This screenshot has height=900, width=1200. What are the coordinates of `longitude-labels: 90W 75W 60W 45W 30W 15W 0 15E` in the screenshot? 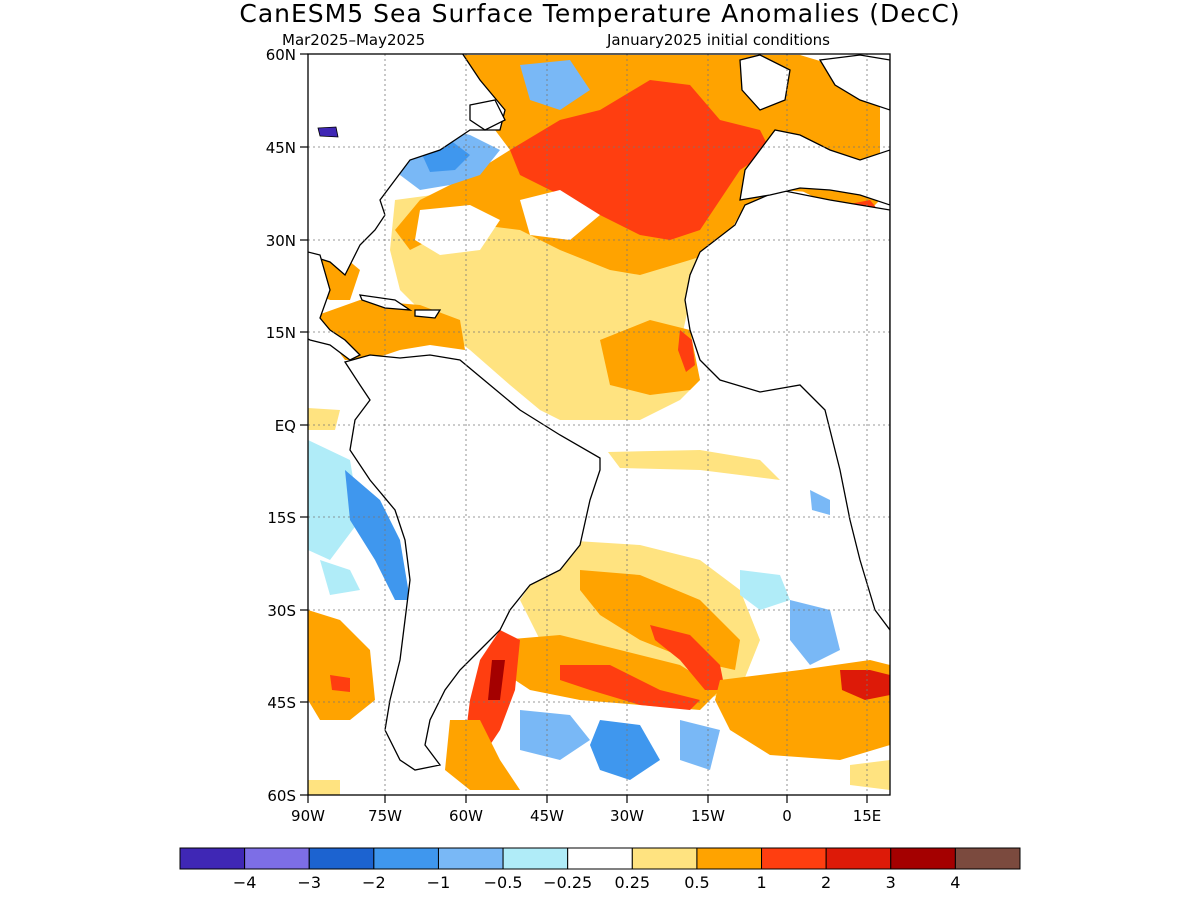 It's located at (586, 816).